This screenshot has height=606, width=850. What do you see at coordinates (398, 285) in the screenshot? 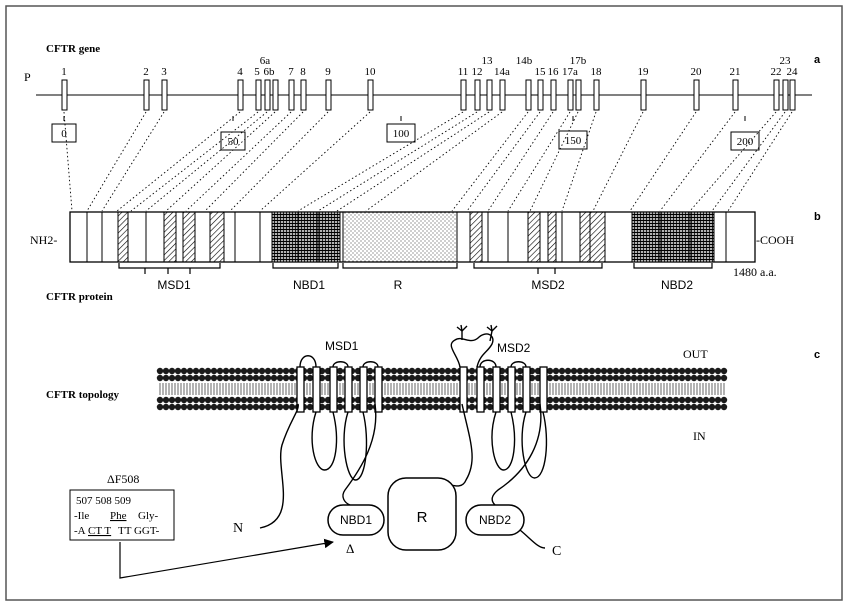
I see `domain-r-label: R` at bounding box center [398, 285].